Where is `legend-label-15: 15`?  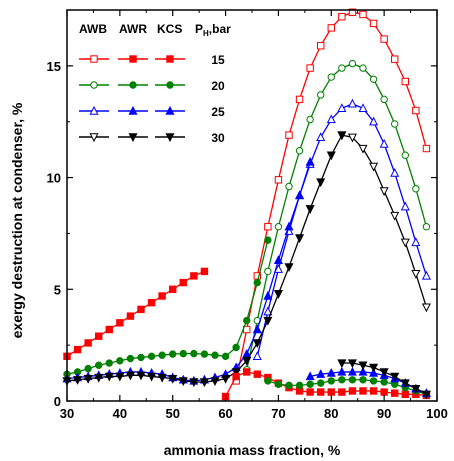 legend-label-15: 15 is located at coordinates (218, 60).